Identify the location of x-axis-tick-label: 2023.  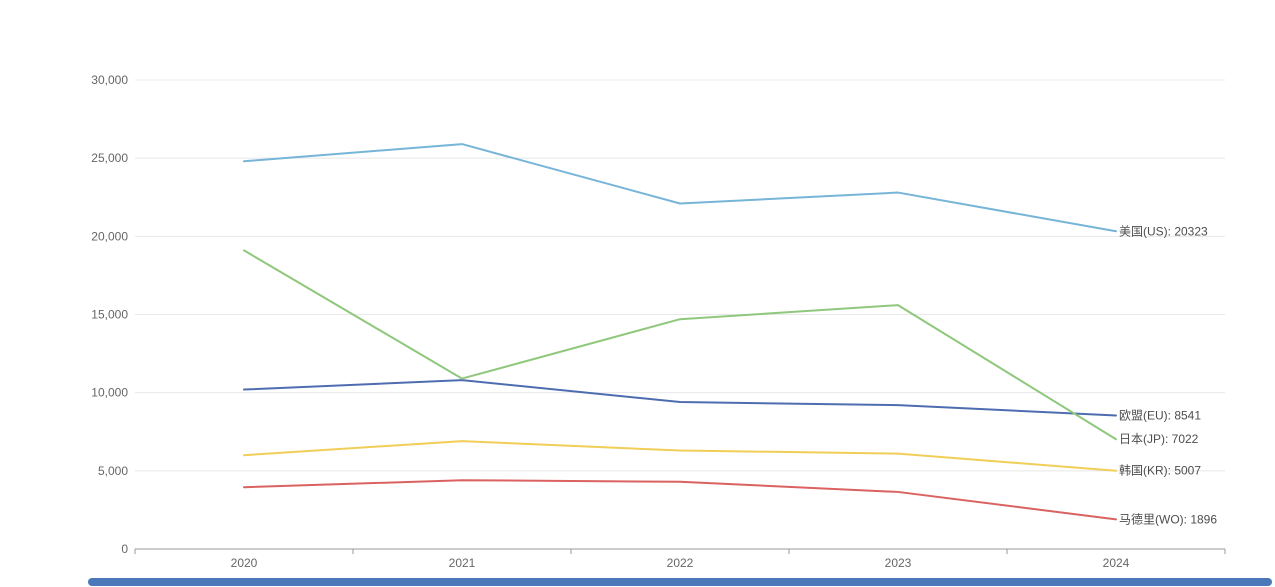
(898, 563).